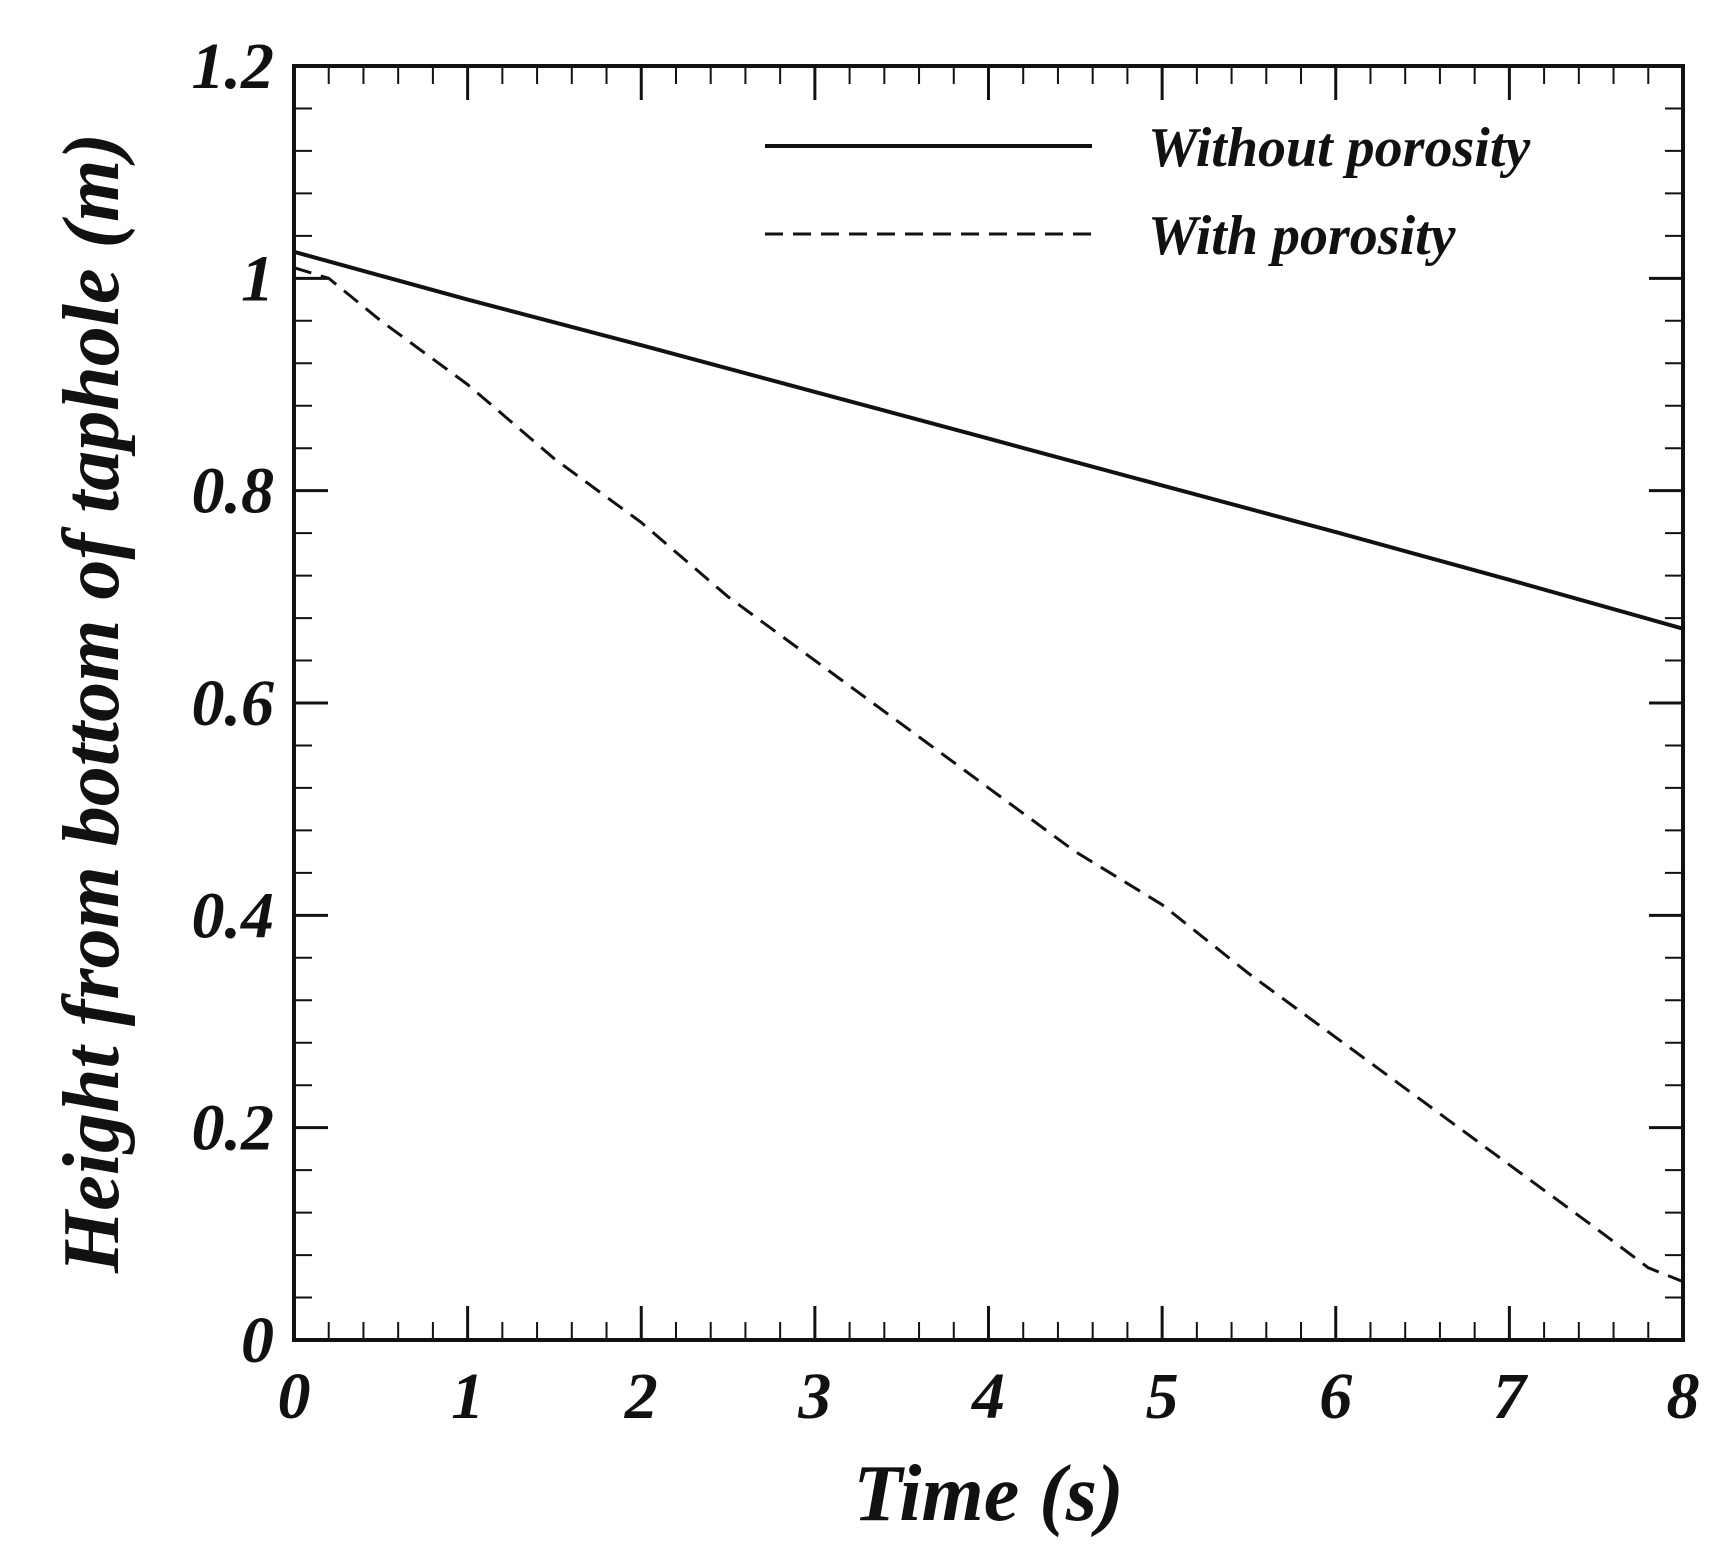 The height and width of the screenshot is (1555, 1727). Describe the element at coordinates (1302, 236) in the screenshot. I see `legend-label-with-porosity: With porosity` at that location.